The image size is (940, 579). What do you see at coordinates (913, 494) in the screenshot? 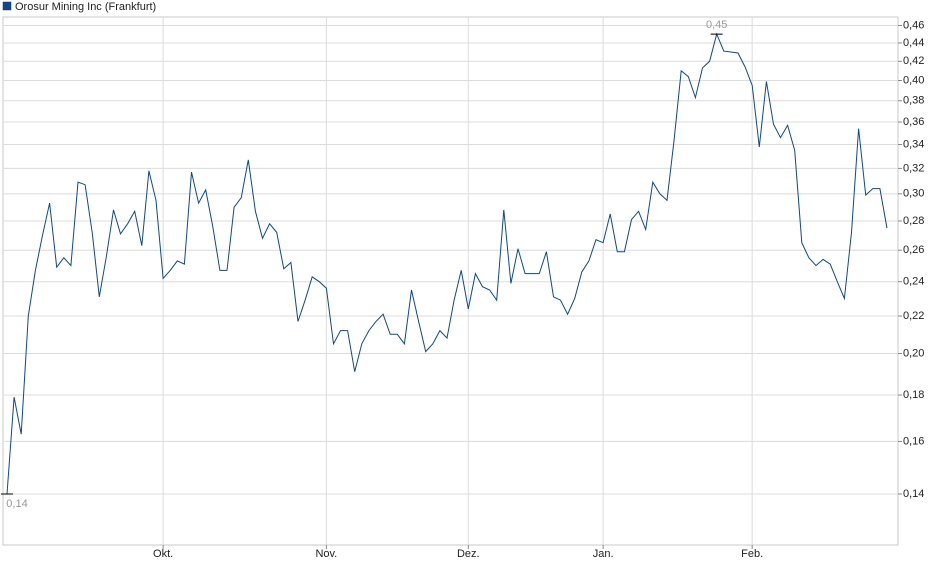
I see `y-tick-label: 0,14` at bounding box center [913, 494].